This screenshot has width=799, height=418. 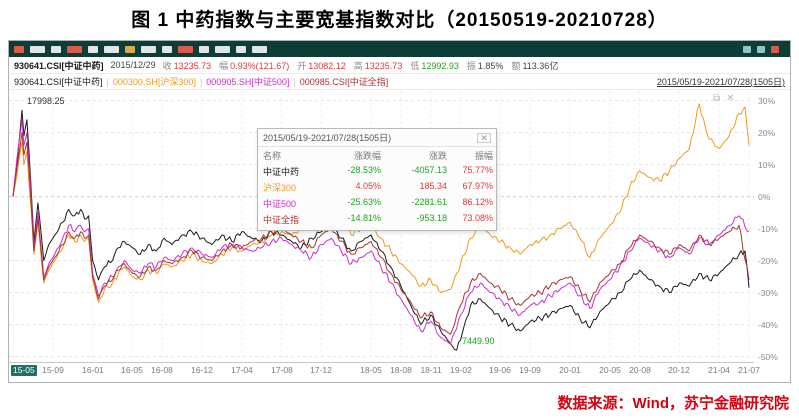 I want to click on x-axis-label: 21-07, so click(x=749, y=370).